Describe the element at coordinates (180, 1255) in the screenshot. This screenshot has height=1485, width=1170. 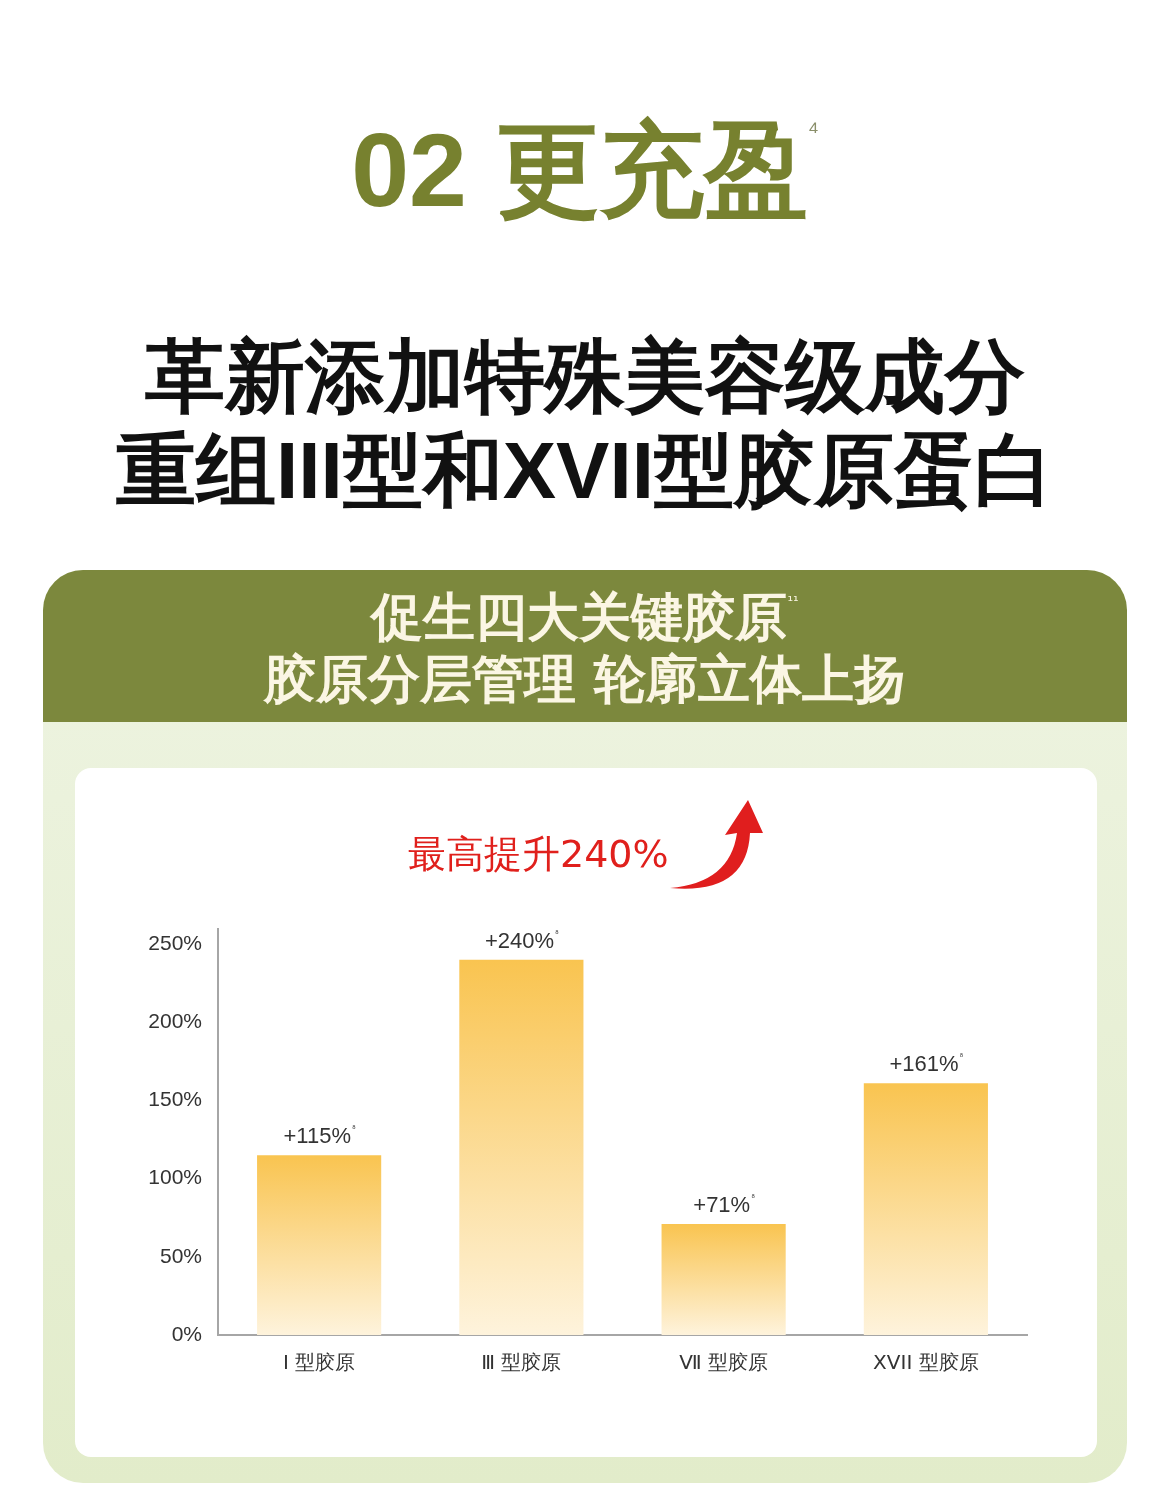
I see `y-tick-label: 50%` at that location.